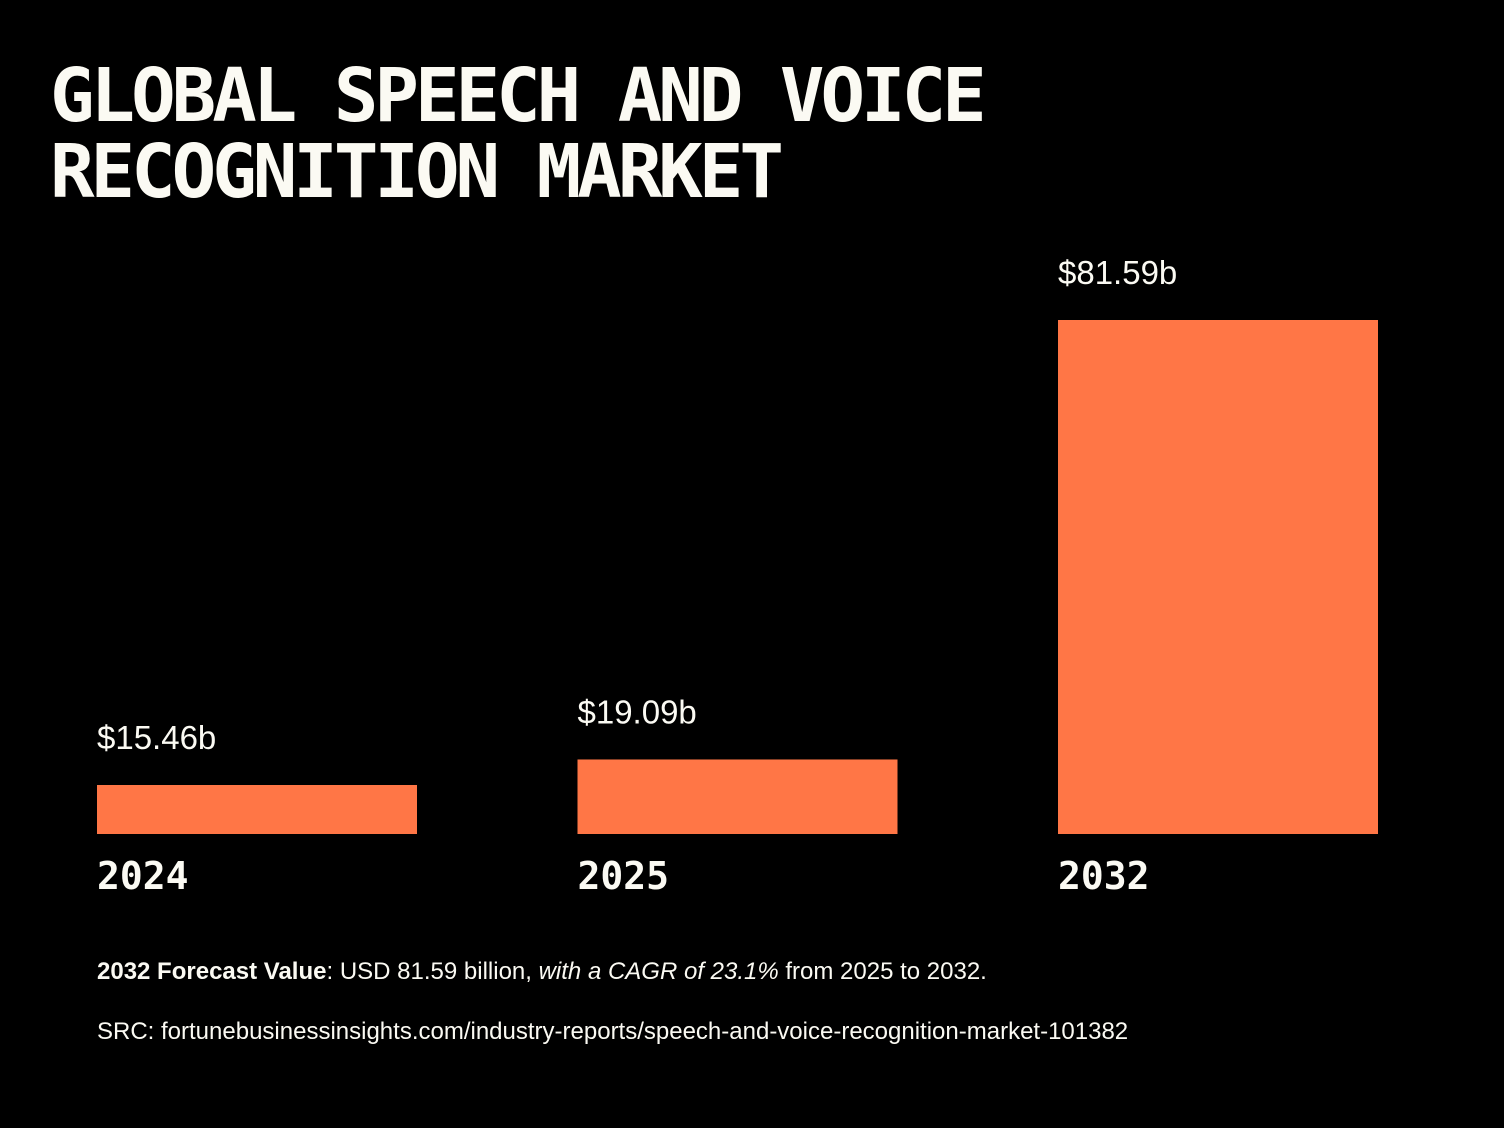 The image size is (1504, 1128). I want to click on category-label-2025: 2025, so click(624, 876).